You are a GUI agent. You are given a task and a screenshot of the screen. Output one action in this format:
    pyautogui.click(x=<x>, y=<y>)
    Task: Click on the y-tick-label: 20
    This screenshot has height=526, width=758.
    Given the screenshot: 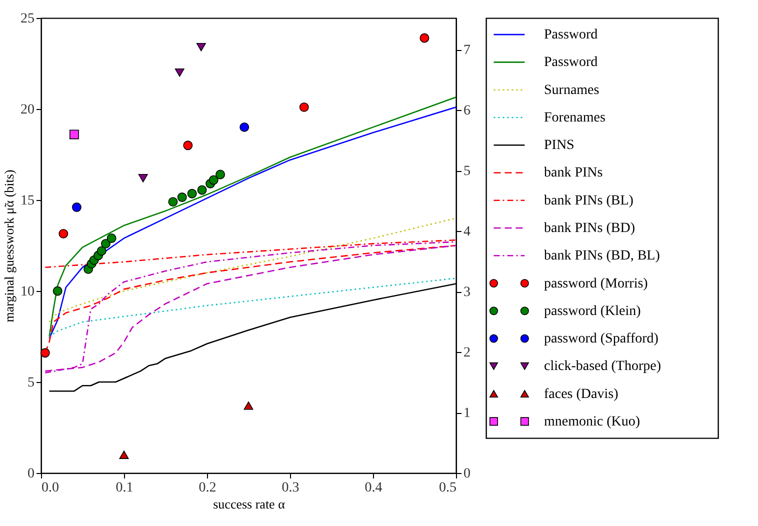 What is the action you would take?
    pyautogui.click(x=27, y=110)
    